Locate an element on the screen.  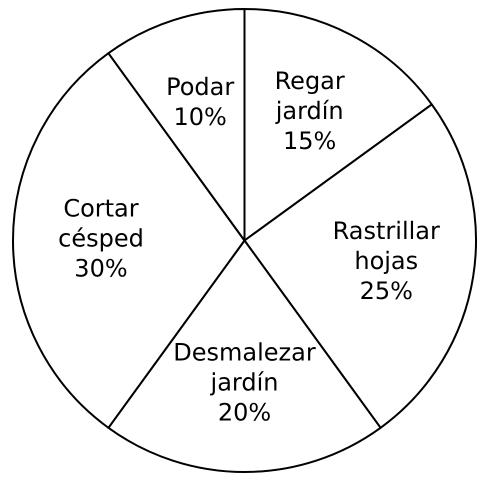
slice-label: Rastrillar hojas is located at coordinates (386, 246).